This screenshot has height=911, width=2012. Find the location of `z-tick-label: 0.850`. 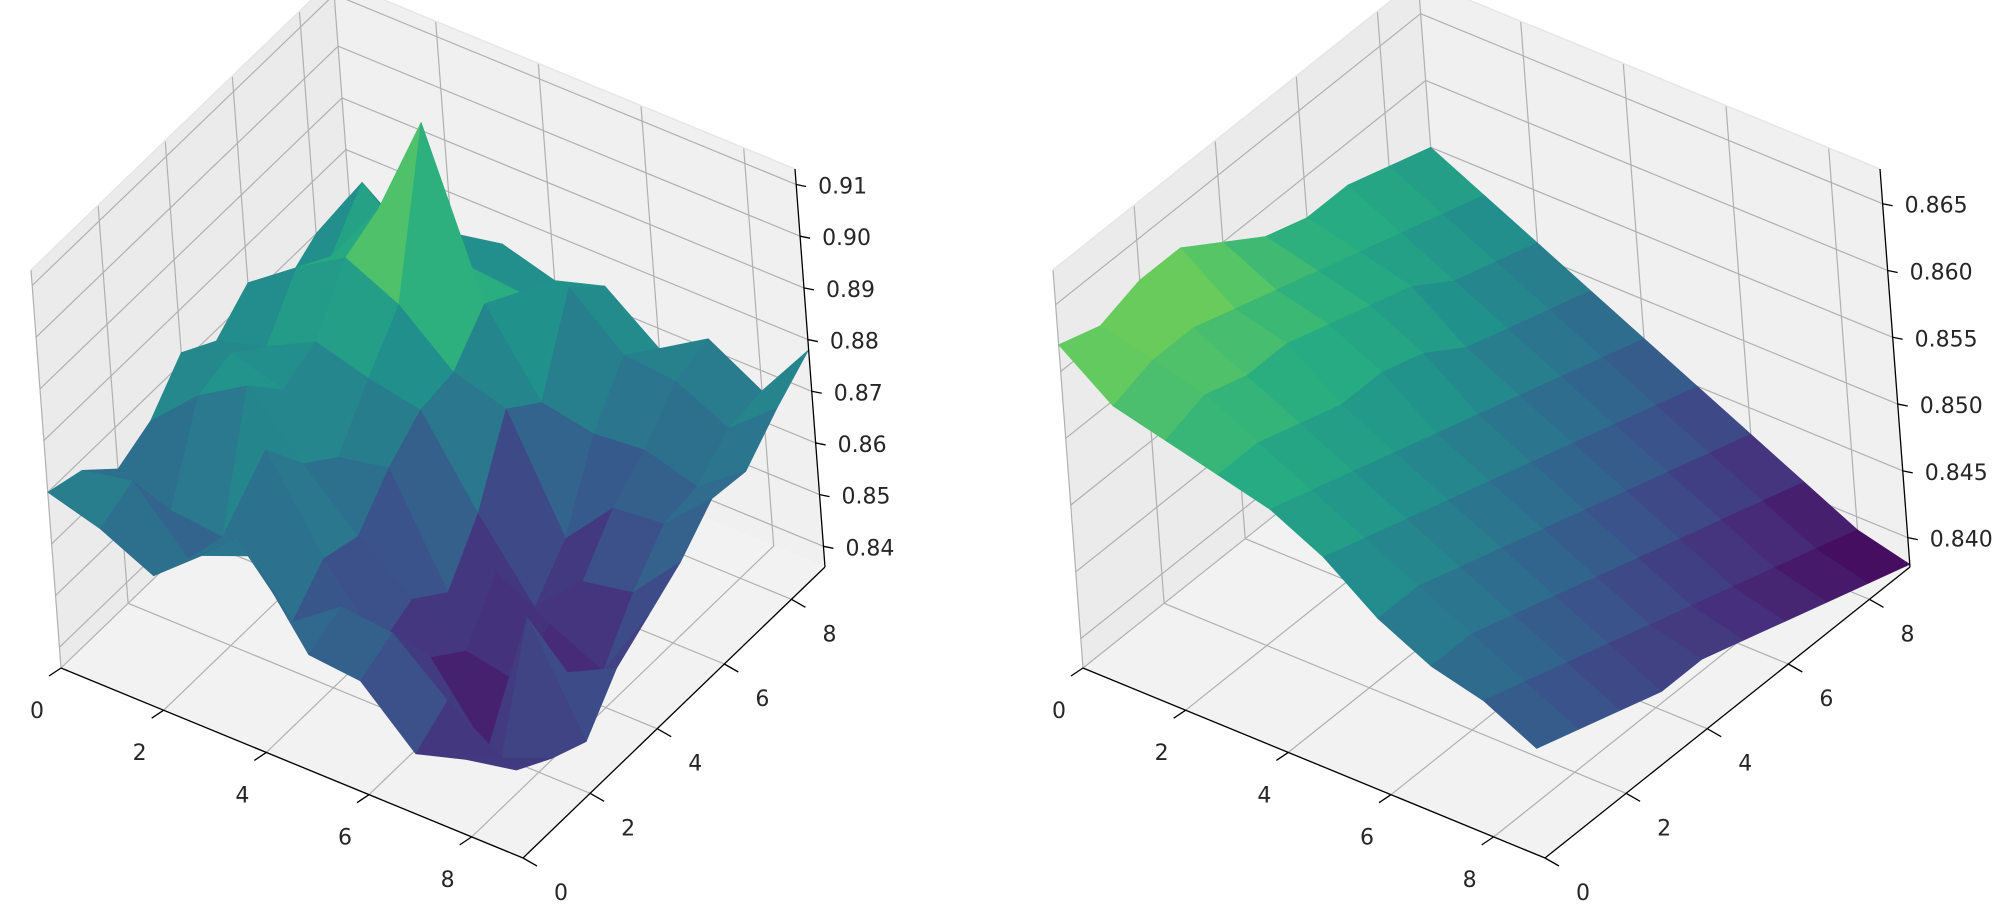

z-tick-label: 0.850 is located at coordinates (1951, 406).